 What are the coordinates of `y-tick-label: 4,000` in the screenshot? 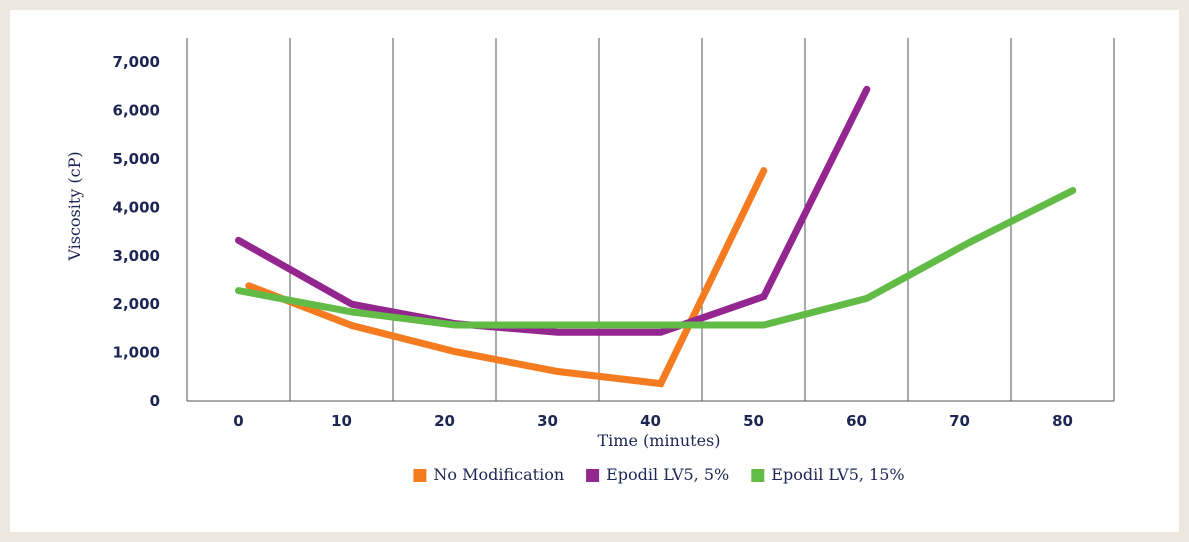 It's located at (136, 207).